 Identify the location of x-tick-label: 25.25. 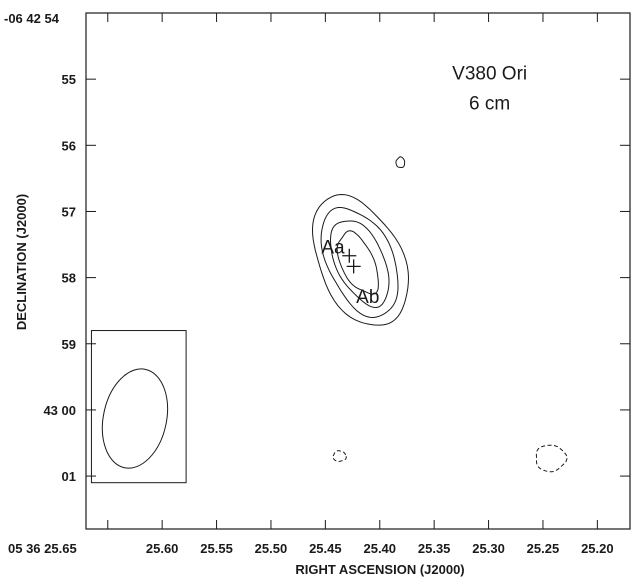
(543, 548).